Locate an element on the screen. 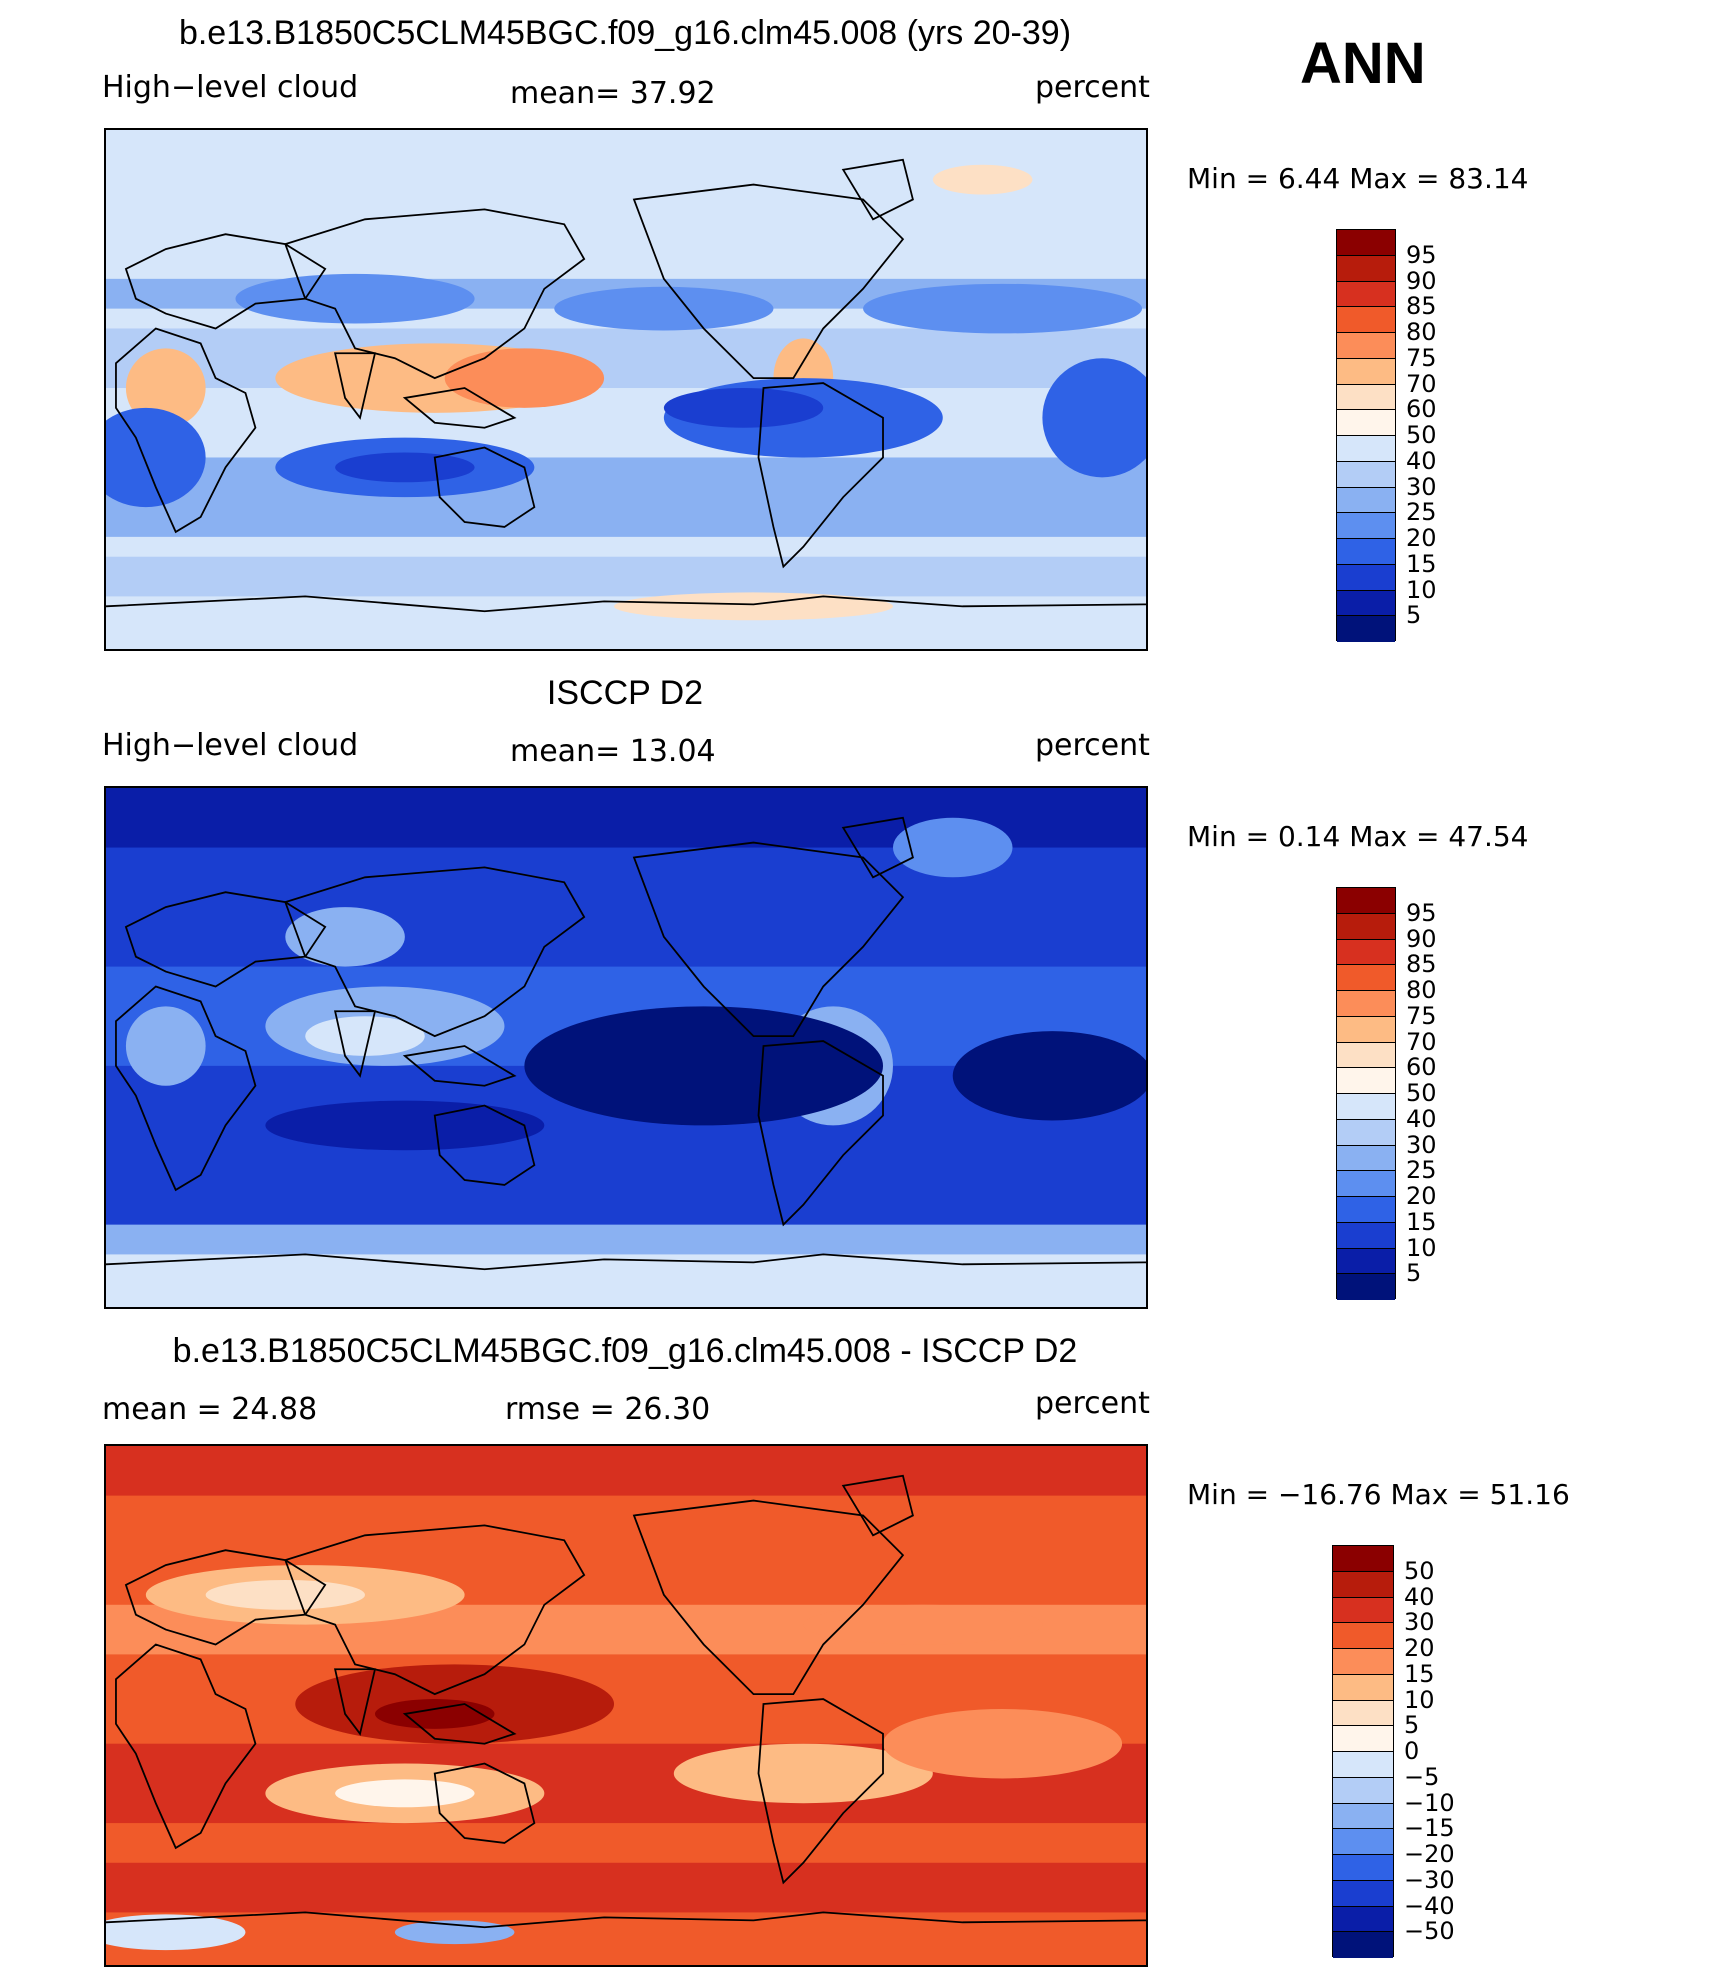 The width and height of the screenshot is (1710, 1969). panel-2-colorbar is located at coordinates (1366, 1093).